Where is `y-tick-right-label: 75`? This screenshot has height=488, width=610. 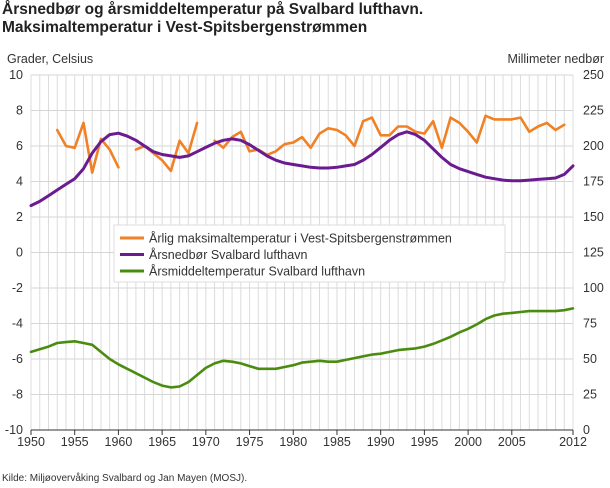 y-tick-right-label: 75 is located at coordinates (590, 324).